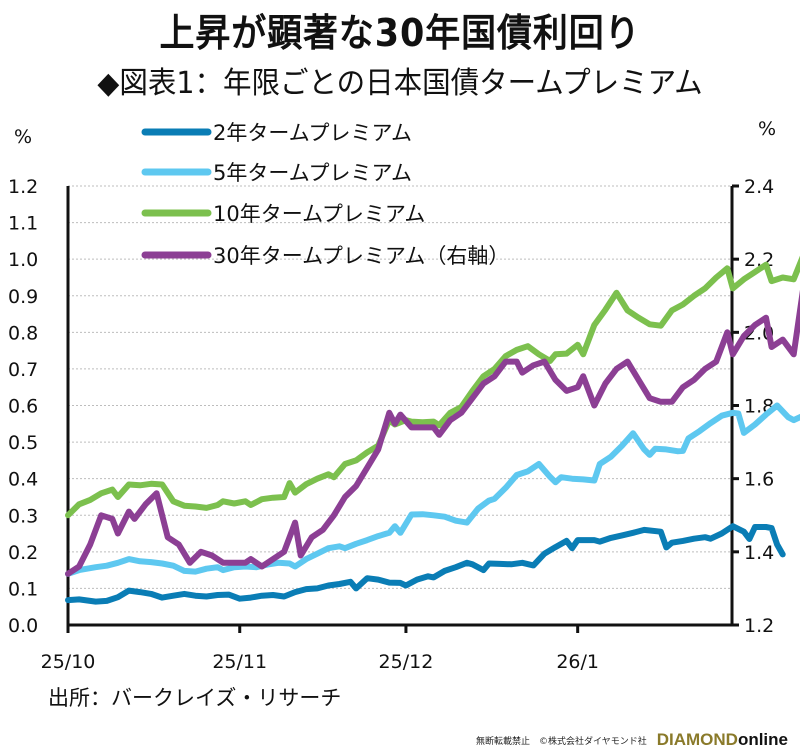 This screenshot has width=800, height=755. What do you see at coordinates (23, 370) in the screenshot?
I see `left-tick-label: 0.7` at bounding box center [23, 370].